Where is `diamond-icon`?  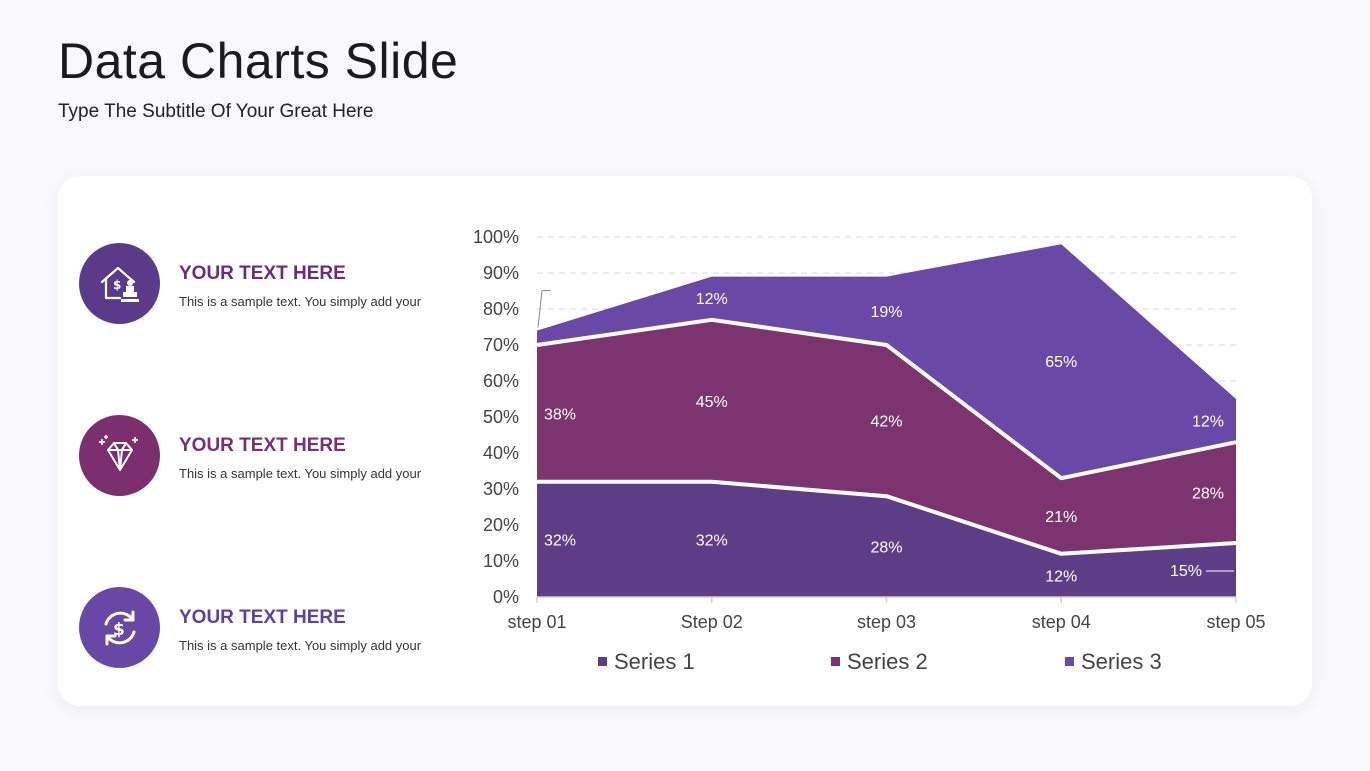
diamond-icon is located at coordinates (119, 455).